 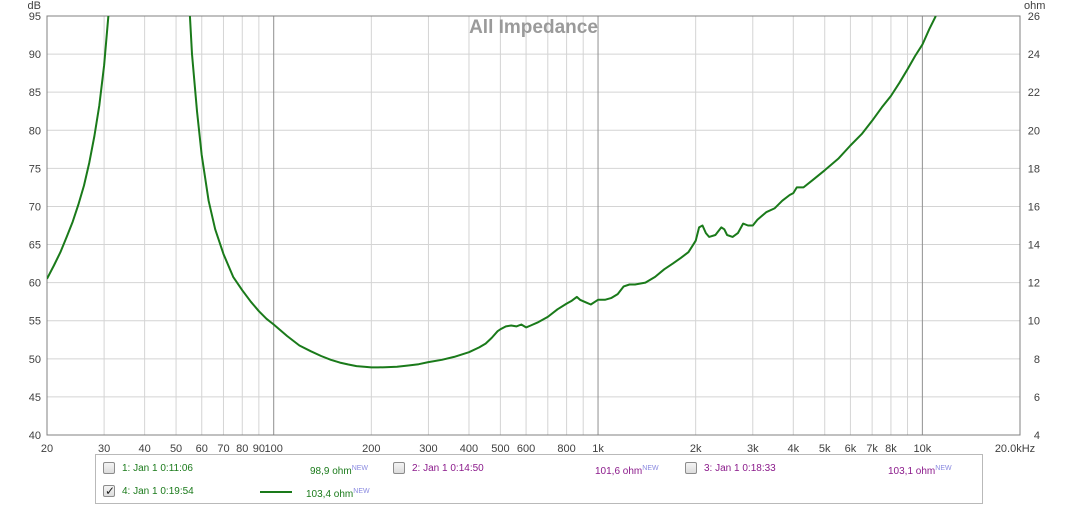 What do you see at coordinates (1034, 226) in the screenshot?
I see `right-axis-ticks: 4 6 8 10 12 14 16 18 20 22 24 26` at bounding box center [1034, 226].